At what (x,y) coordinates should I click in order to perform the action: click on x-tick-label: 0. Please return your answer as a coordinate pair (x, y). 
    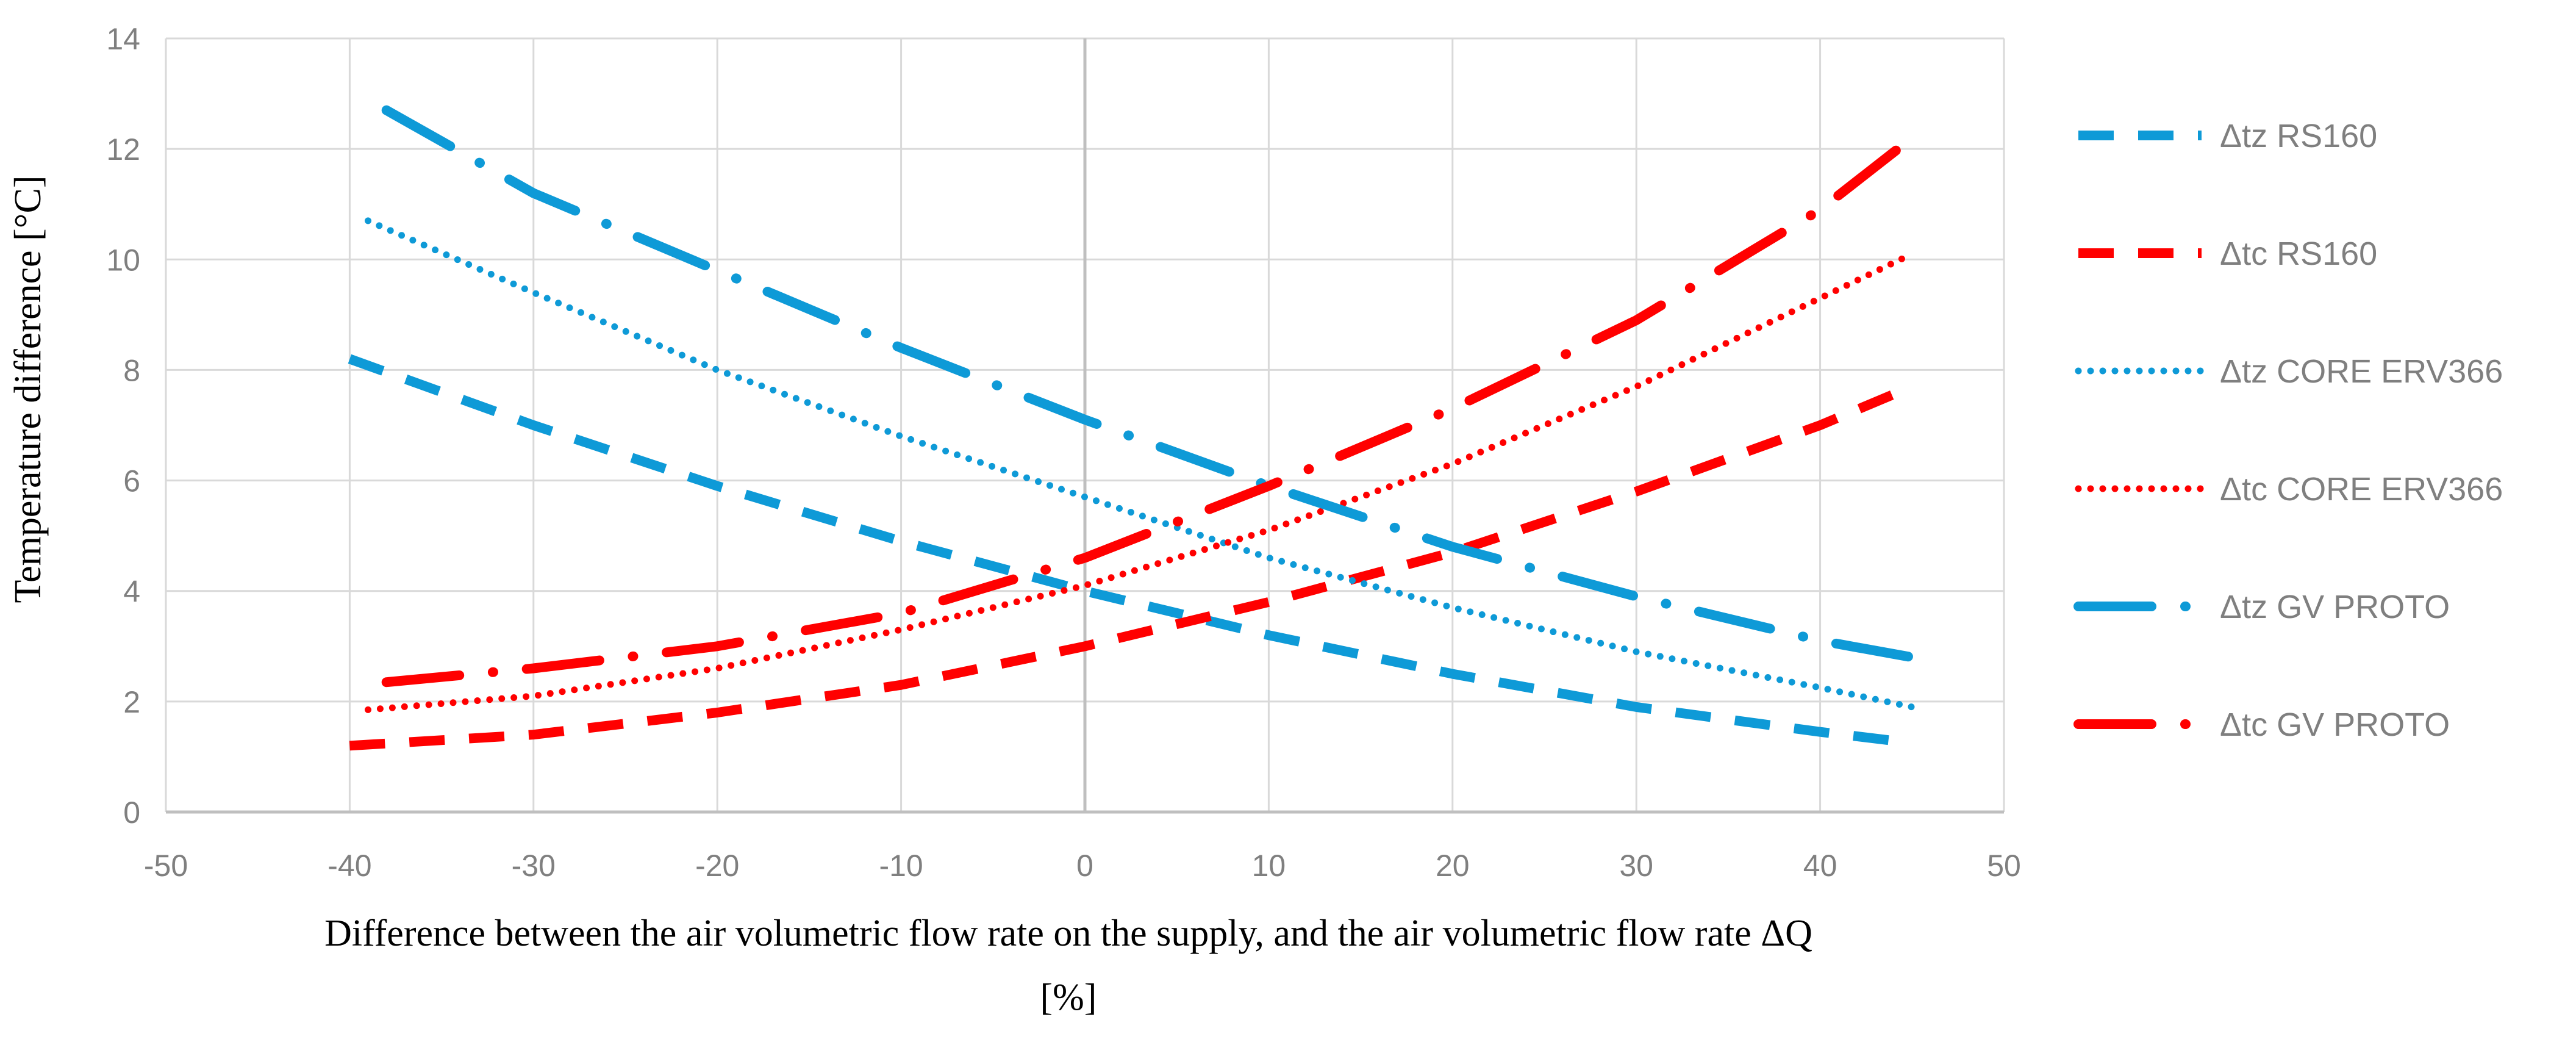
    Looking at the image, I should click on (1084, 866).